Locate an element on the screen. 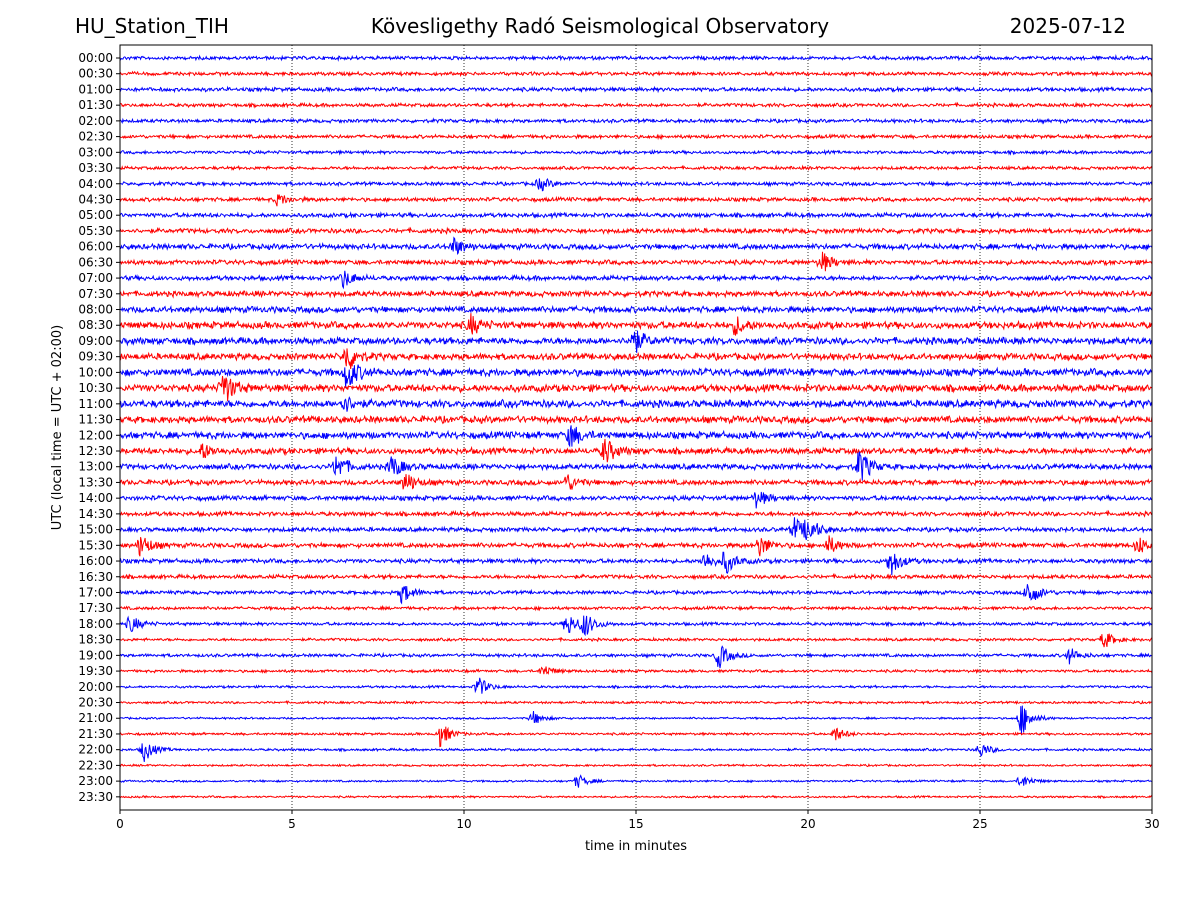 This screenshot has width=1200, height=900. x-tick-label: 10 is located at coordinates (463, 824).